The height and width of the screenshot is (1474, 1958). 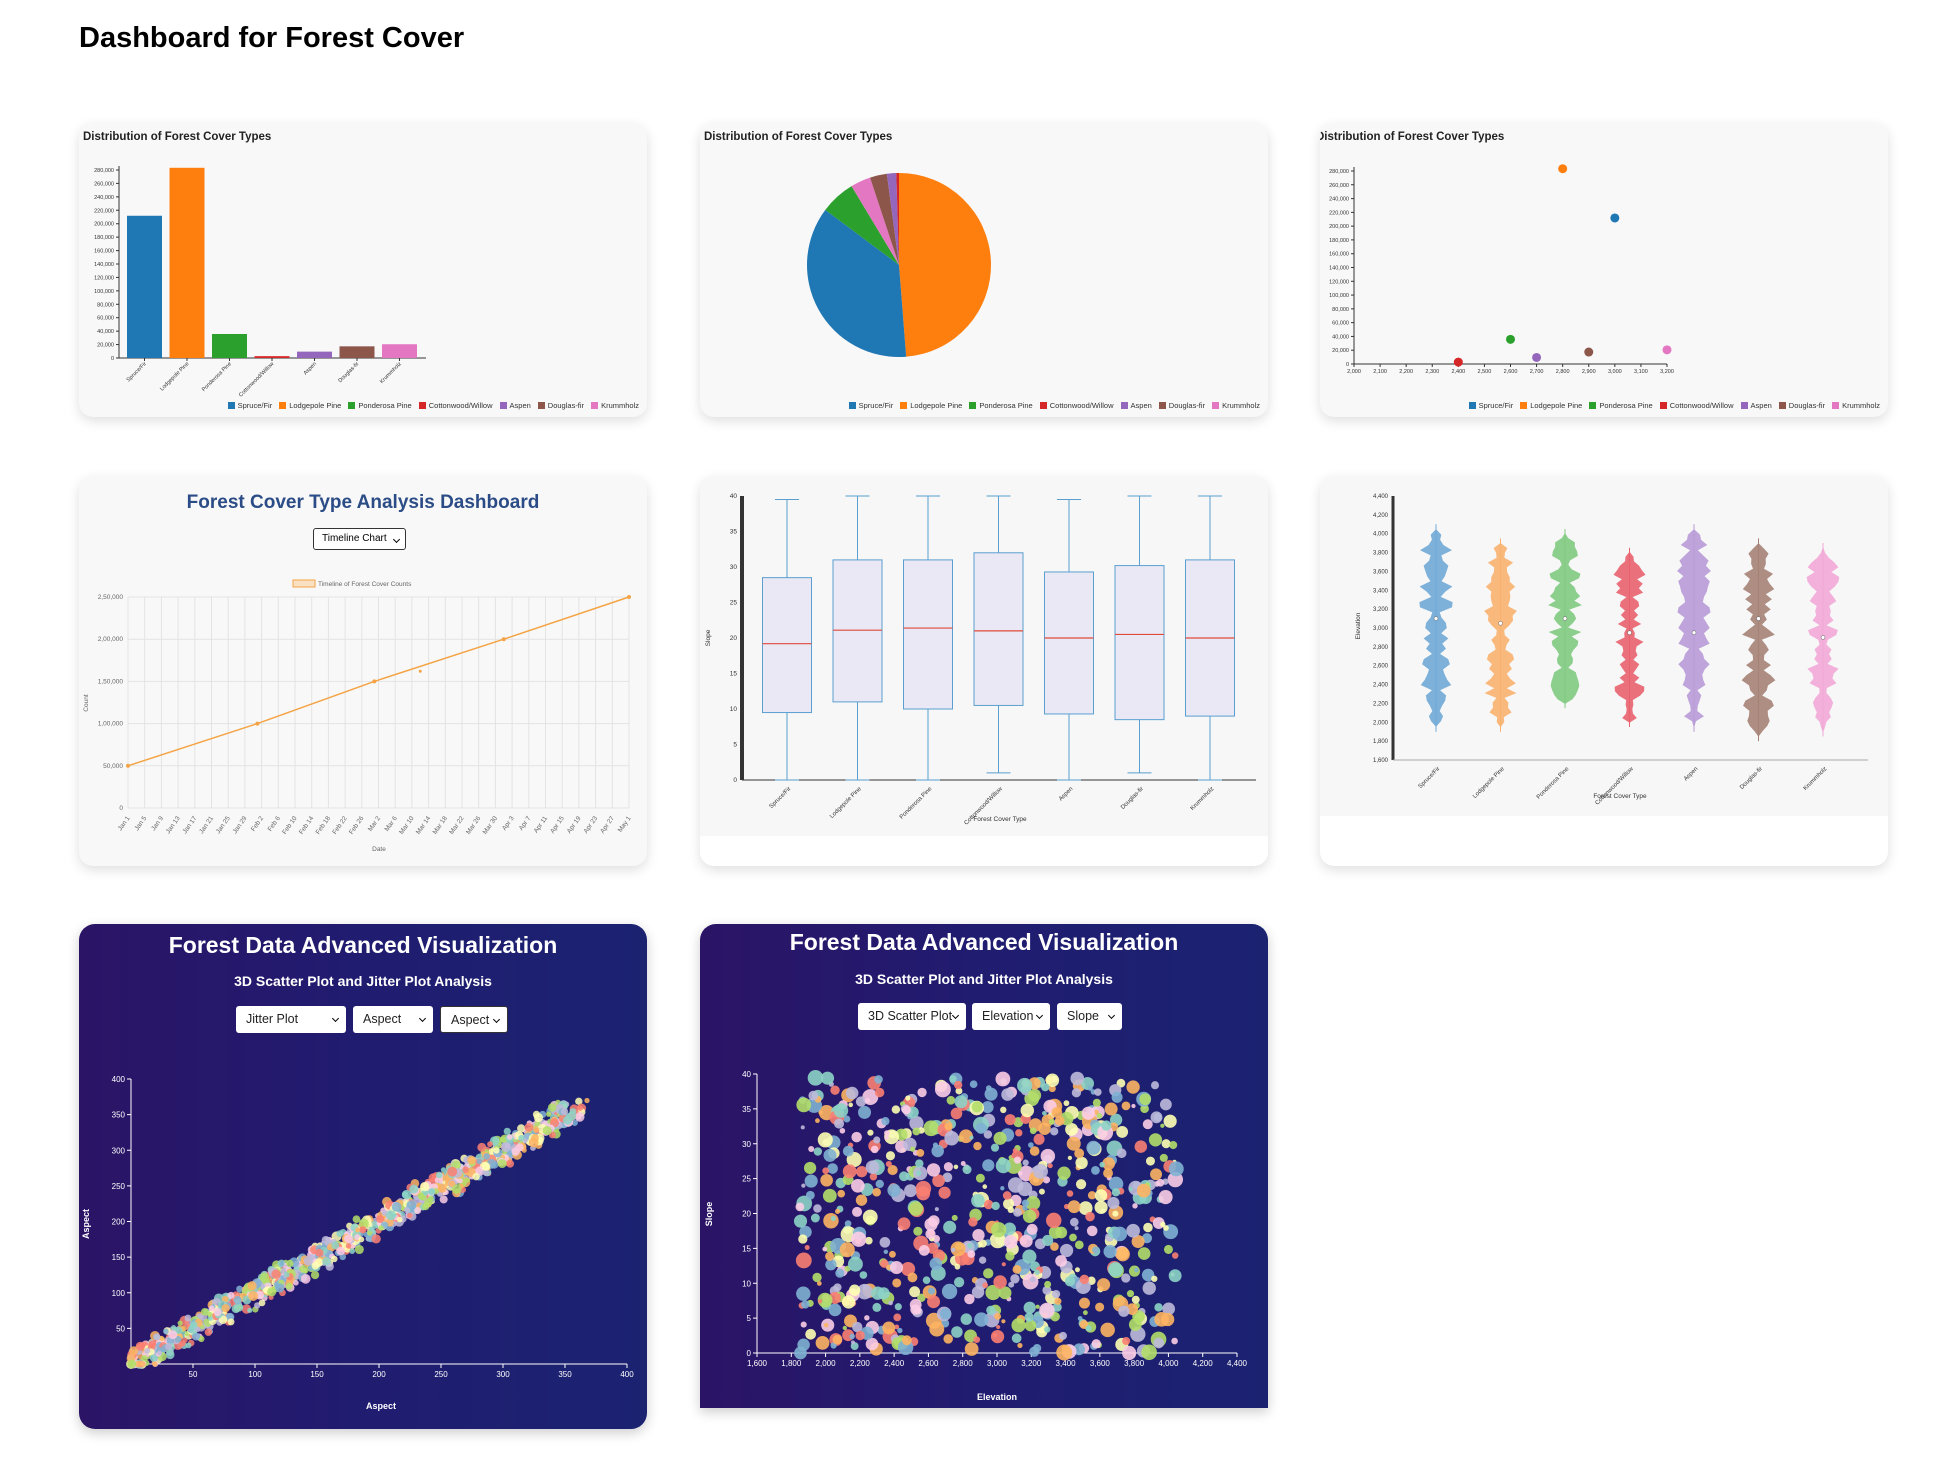 I want to click on x-tick-label: 3,400, so click(x=1066, y=1363).